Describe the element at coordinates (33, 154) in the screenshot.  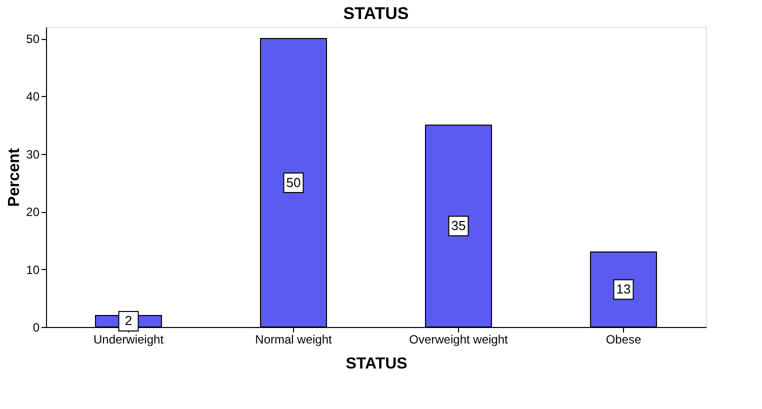
I see `y-tick-label: 30` at that location.